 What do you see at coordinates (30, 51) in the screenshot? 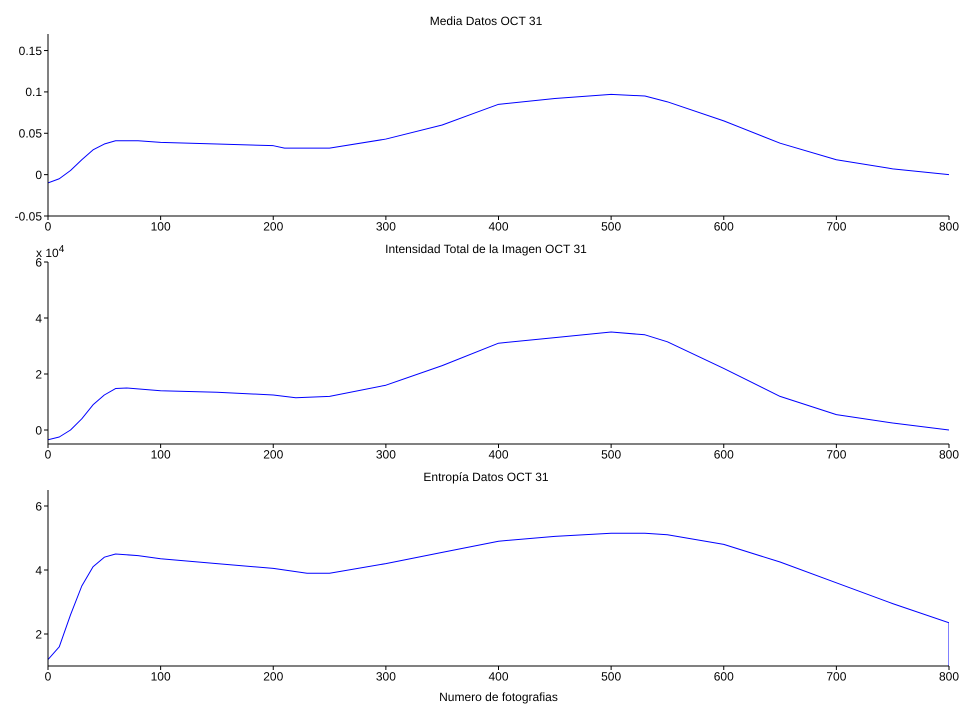
I see `y-tick-label: 0.15` at bounding box center [30, 51].